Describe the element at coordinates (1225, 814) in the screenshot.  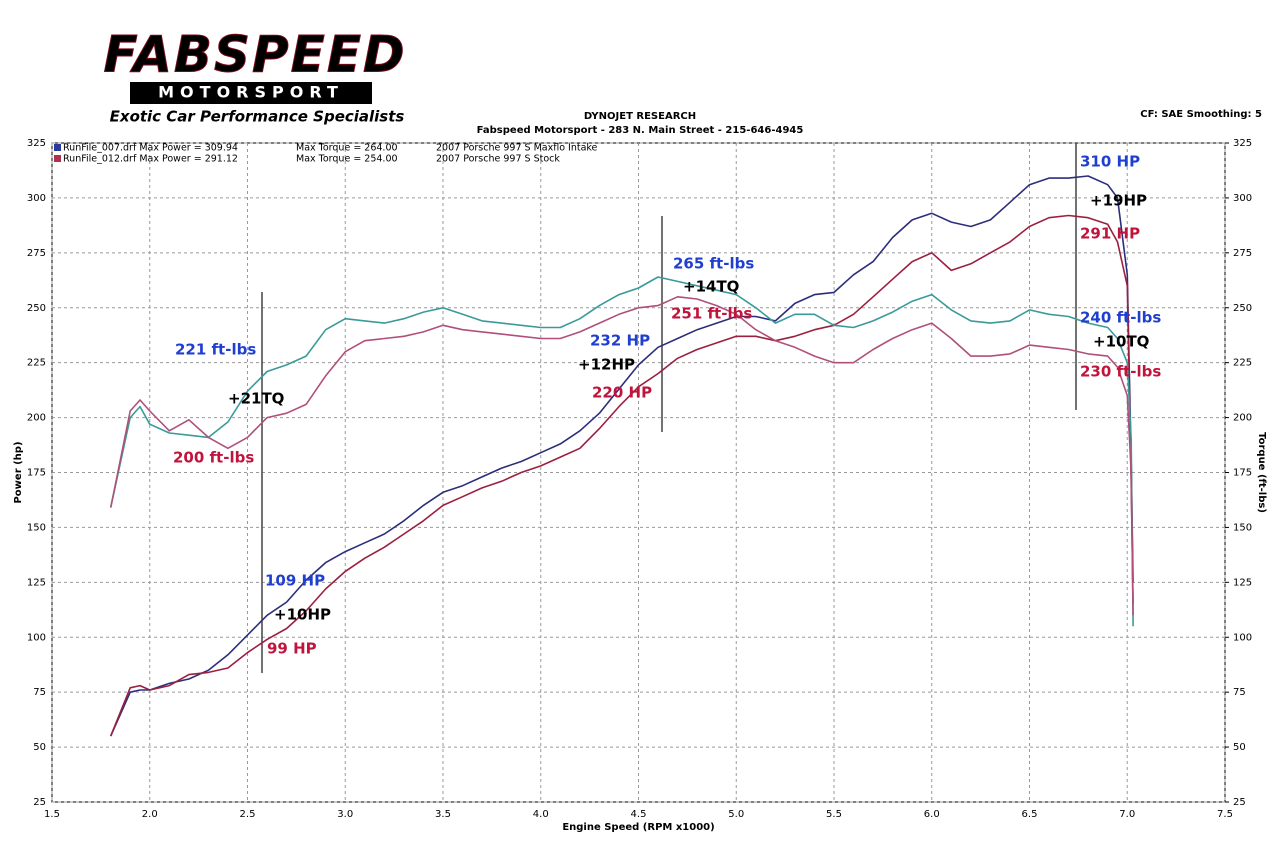
I see `x-tick-label: 7.5` at that location.